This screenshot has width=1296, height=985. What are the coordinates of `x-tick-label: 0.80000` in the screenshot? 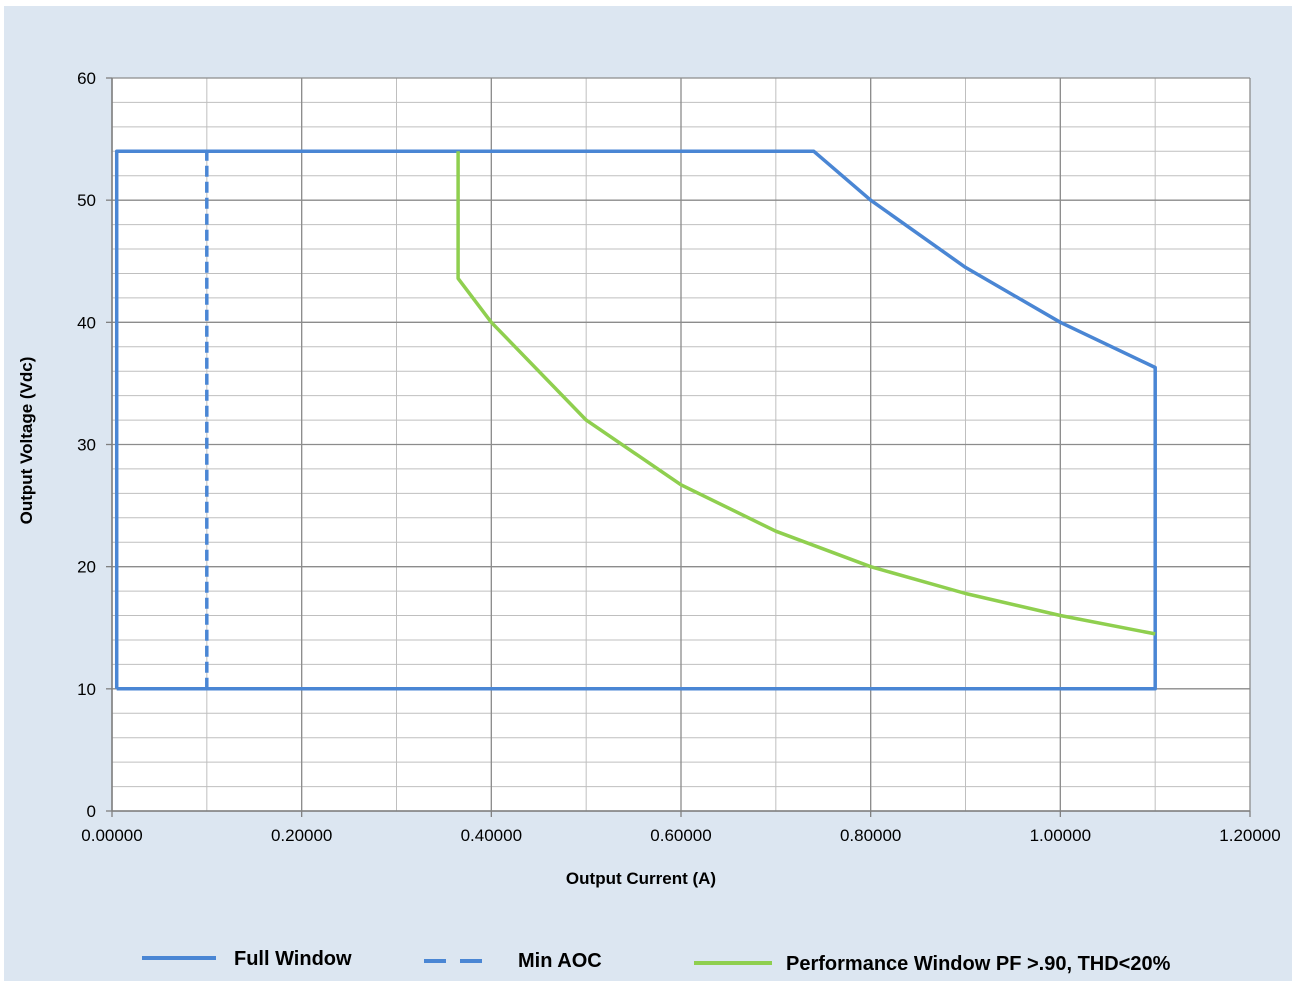 It's located at (870, 835).